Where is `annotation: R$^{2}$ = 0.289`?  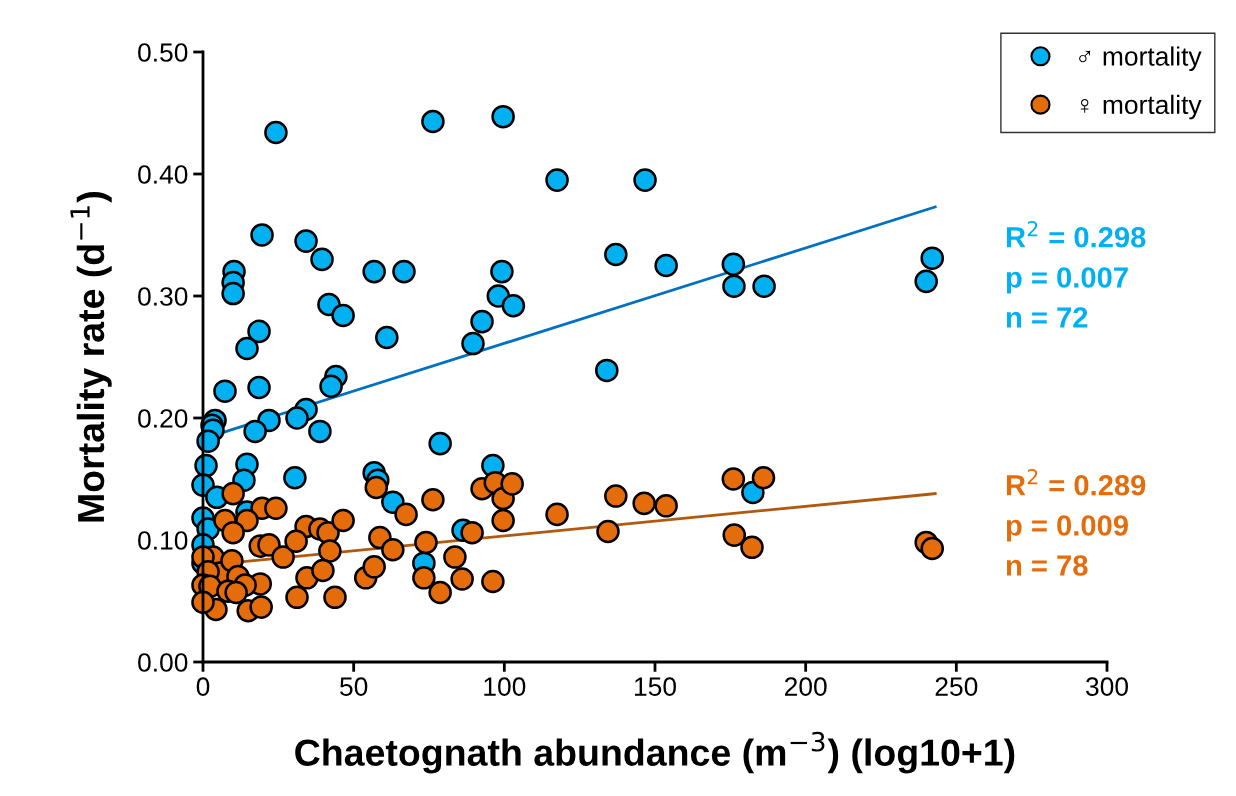 annotation: R$^{2}$ = 0.289 is located at coordinates (1076, 482).